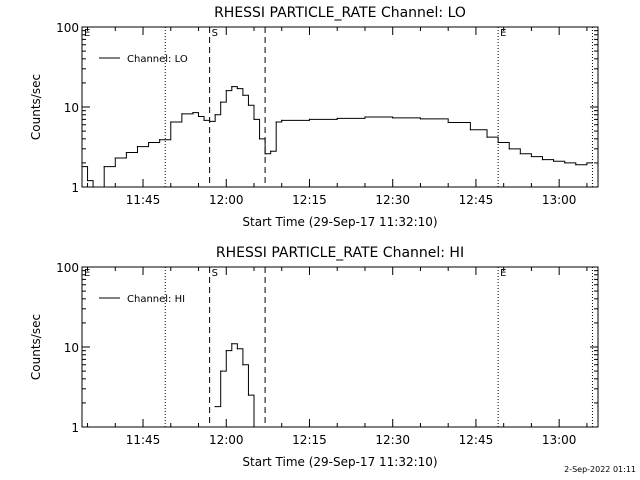 The width and height of the screenshot is (640, 480). Describe the element at coordinates (156, 299) in the screenshot. I see `legend-label: Channel: HI` at that location.